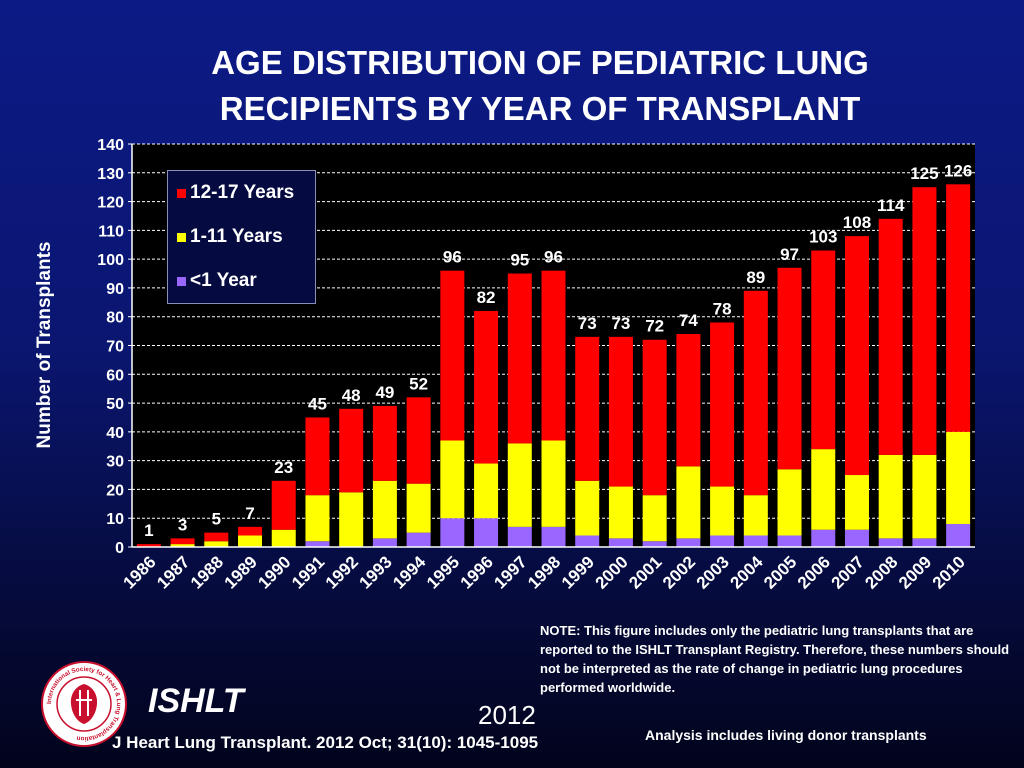 This screenshot has width=1024, height=768. What do you see at coordinates (949, 572) in the screenshot?
I see `x-tick-label: 2010` at bounding box center [949, 572].